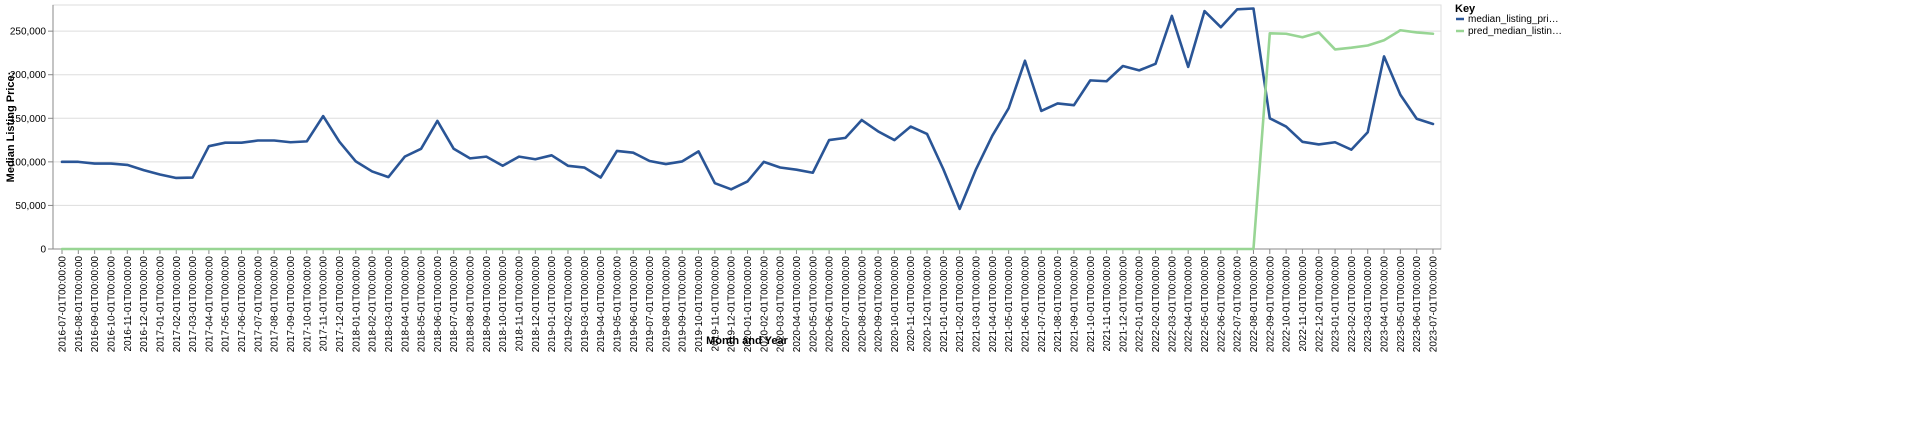 The height and width of the screenshot is (429, 1920). What do you see at coordinates (748, 304) in the screenshot?
I see `x-tick-label: 2020-01-01T00:00:00` at bounding box center [748, 304].